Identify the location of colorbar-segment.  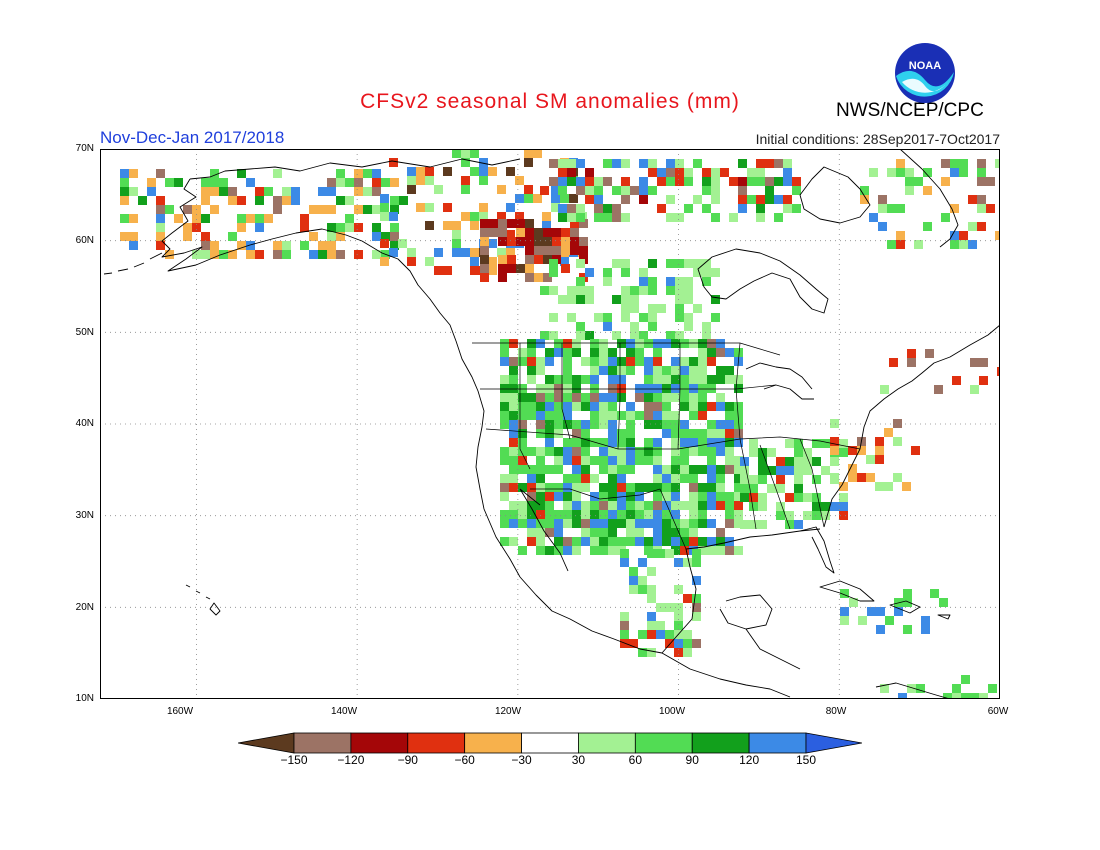
(493, 743).